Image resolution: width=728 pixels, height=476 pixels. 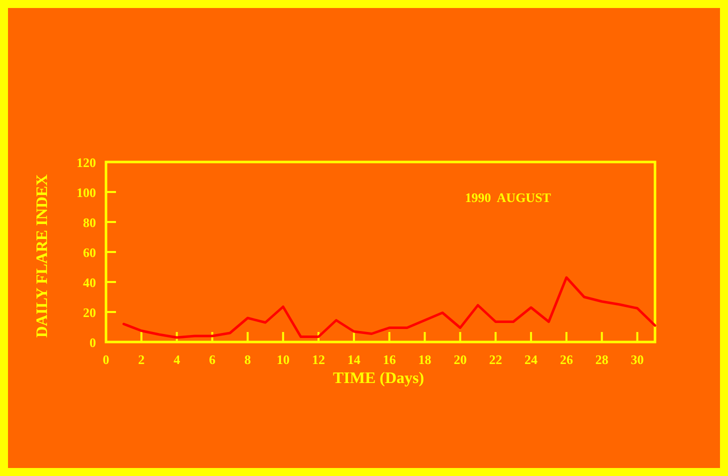 I want to click on x-tick-label: 10, so click(x=283, y=359).